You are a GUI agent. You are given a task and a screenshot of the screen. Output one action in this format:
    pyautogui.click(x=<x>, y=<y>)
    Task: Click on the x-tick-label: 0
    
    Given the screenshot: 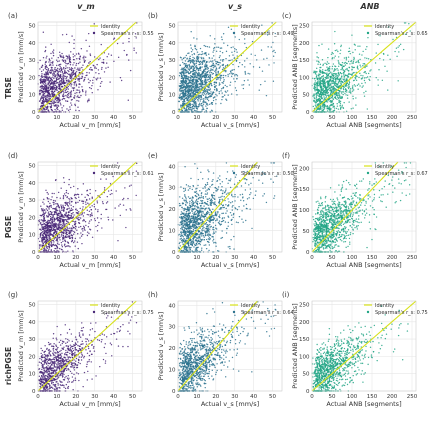 What is the action you would take?
    pyautogui.click(x=312, y=118)
    